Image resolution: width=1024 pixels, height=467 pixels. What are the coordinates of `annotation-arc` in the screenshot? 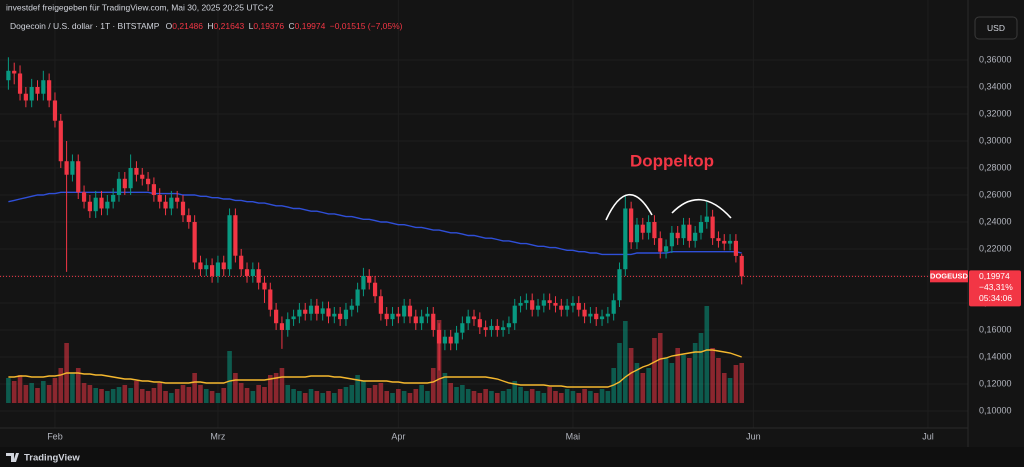 It's located at (629, 207).